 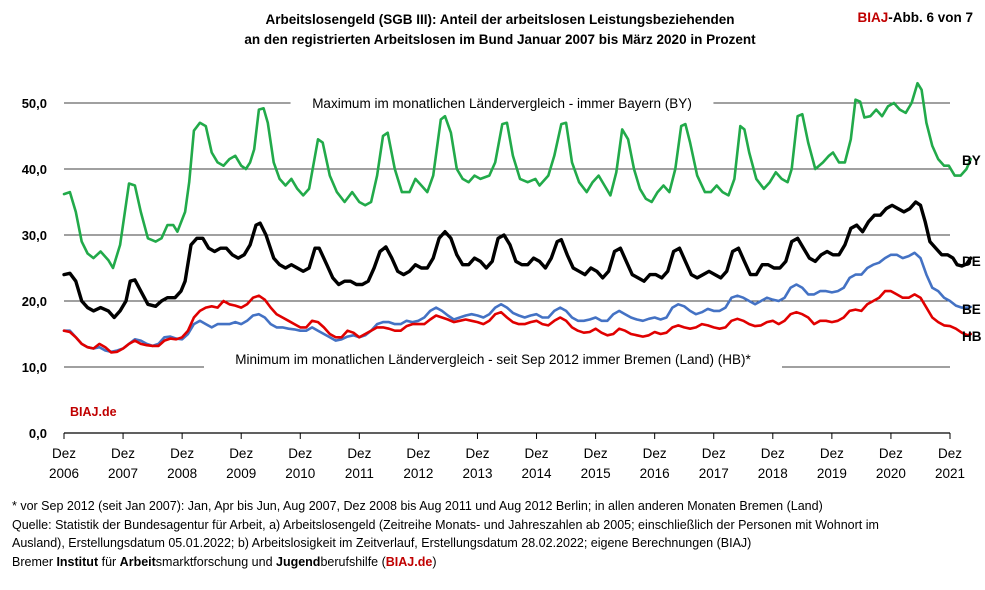 I want to click on x-tick-year: 2015, so click(x=596, y=473).